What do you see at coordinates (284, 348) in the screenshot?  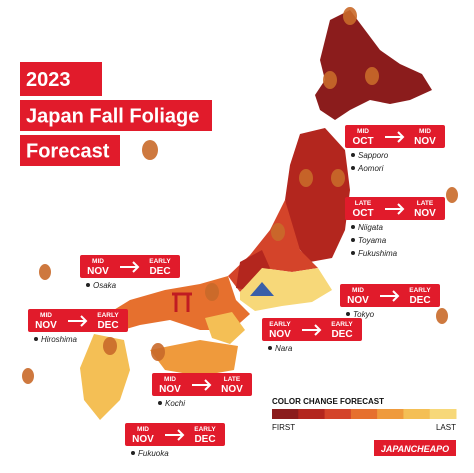 I see `city: Nara` at bounding box center [284, 348].